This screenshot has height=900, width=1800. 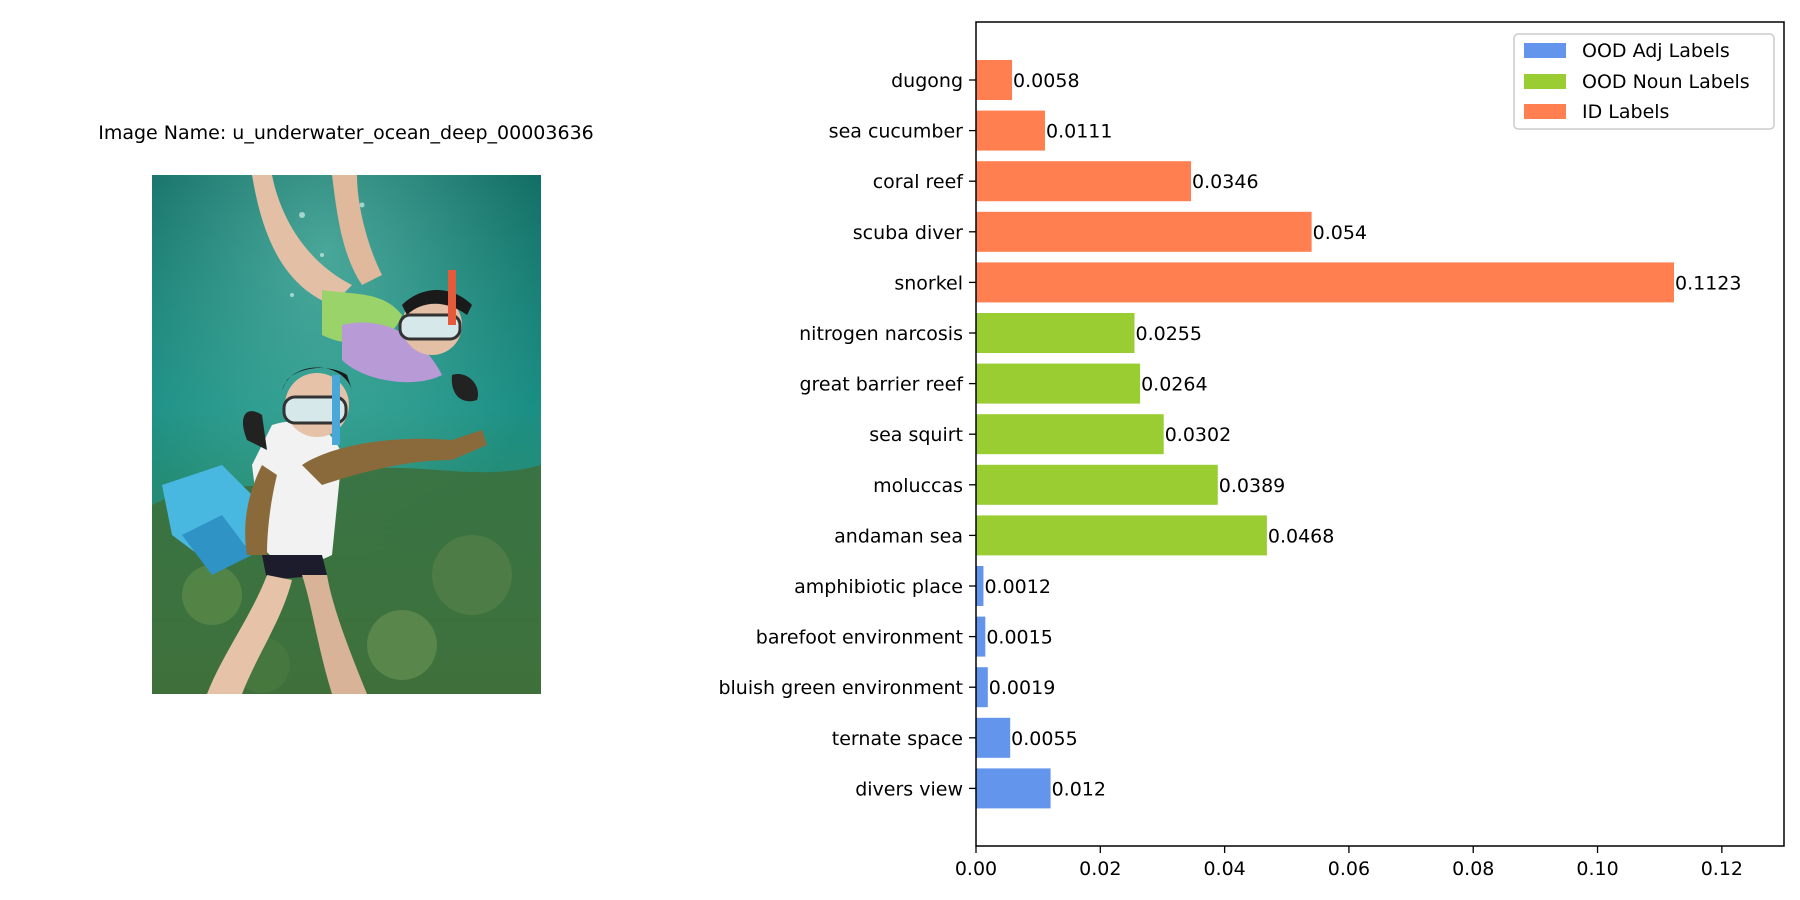 What do you see at coordinates (1022, 688) in the screenshot?
I see `value-label-bluish-green-environment: 0.0019` at bounding box center [1022, 688].